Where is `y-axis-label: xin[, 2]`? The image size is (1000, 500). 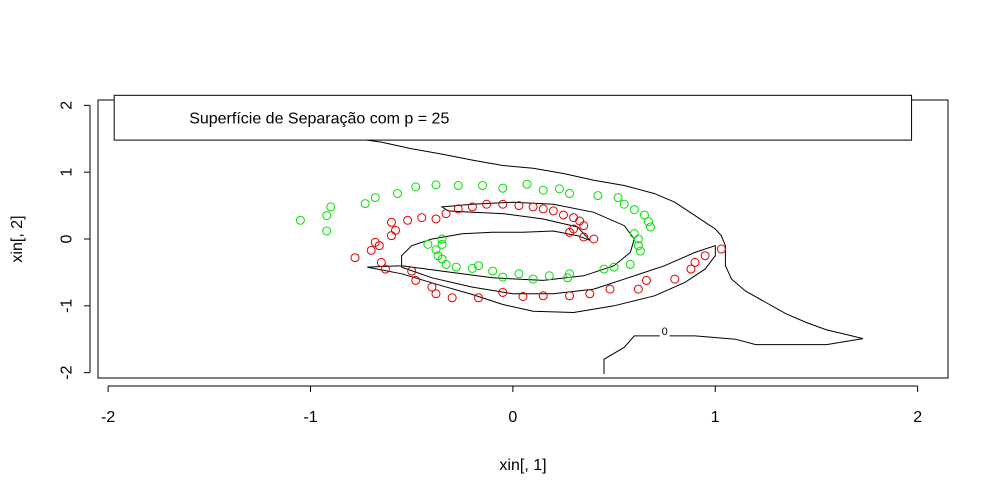 y-axis-label: xin[, 2] is located at coordinates (17, 238).